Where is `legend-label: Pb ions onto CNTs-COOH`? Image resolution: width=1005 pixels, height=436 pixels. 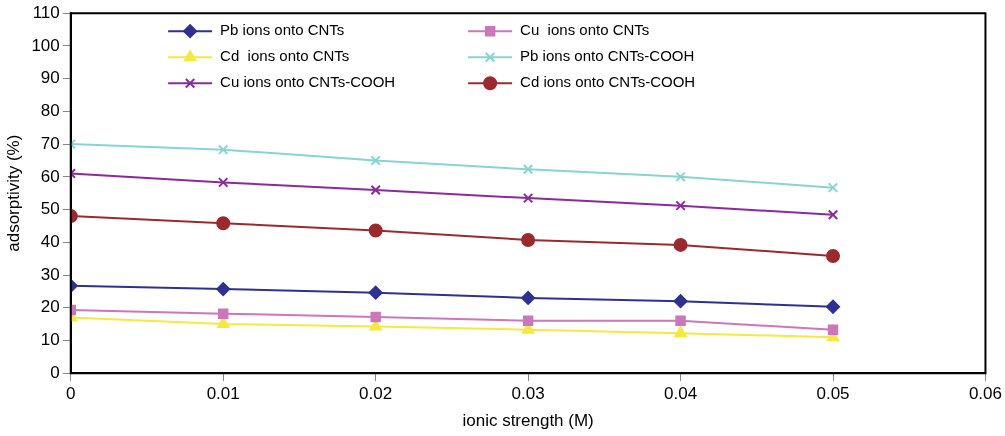 legend-label: Pb ions onto CNTs-COOH is located at coordinates (607, 56).